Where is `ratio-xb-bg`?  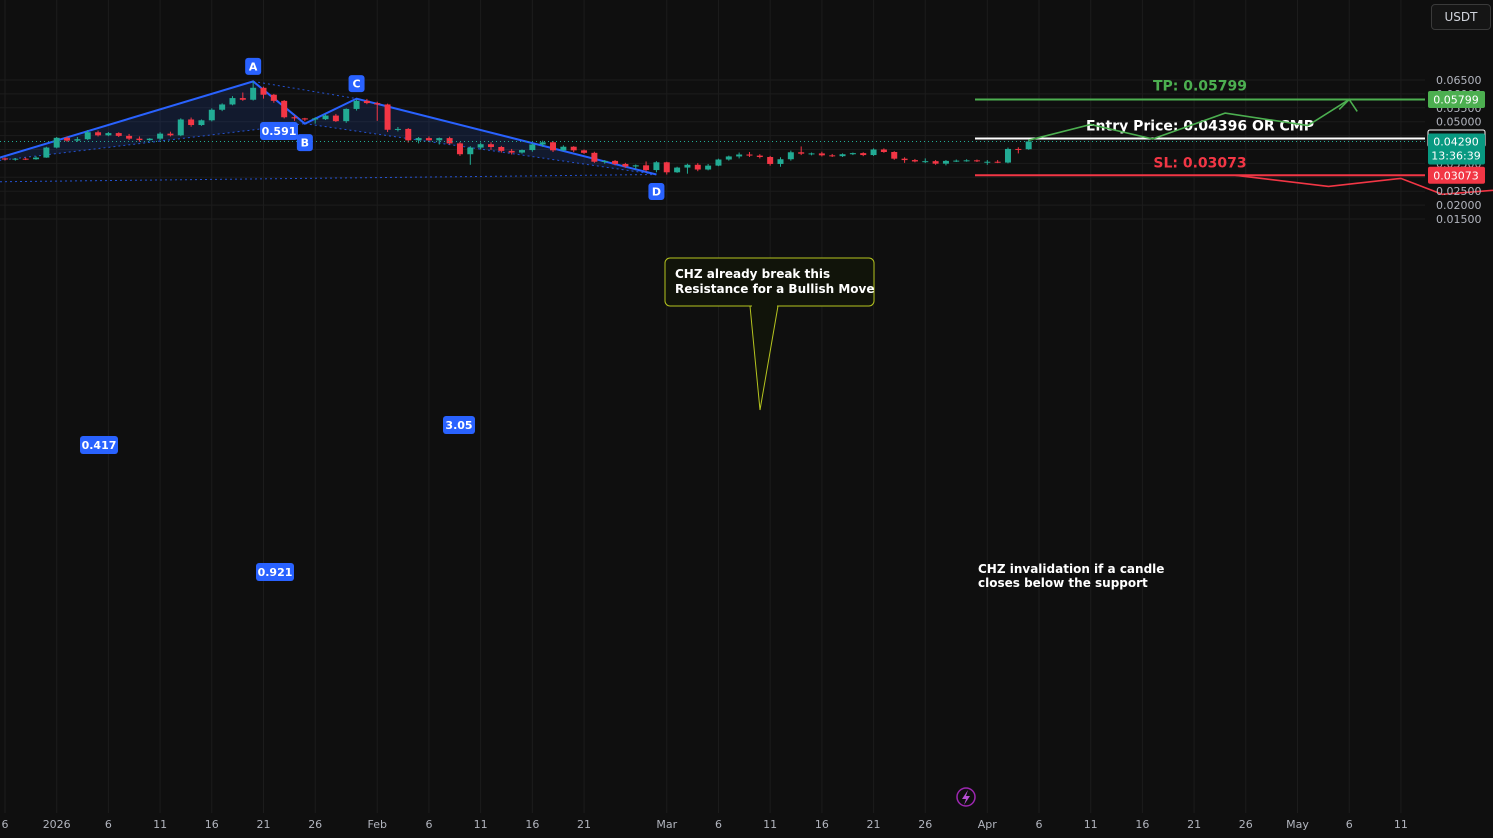
ratio-xb-bg is located at coordinates (99, 445).